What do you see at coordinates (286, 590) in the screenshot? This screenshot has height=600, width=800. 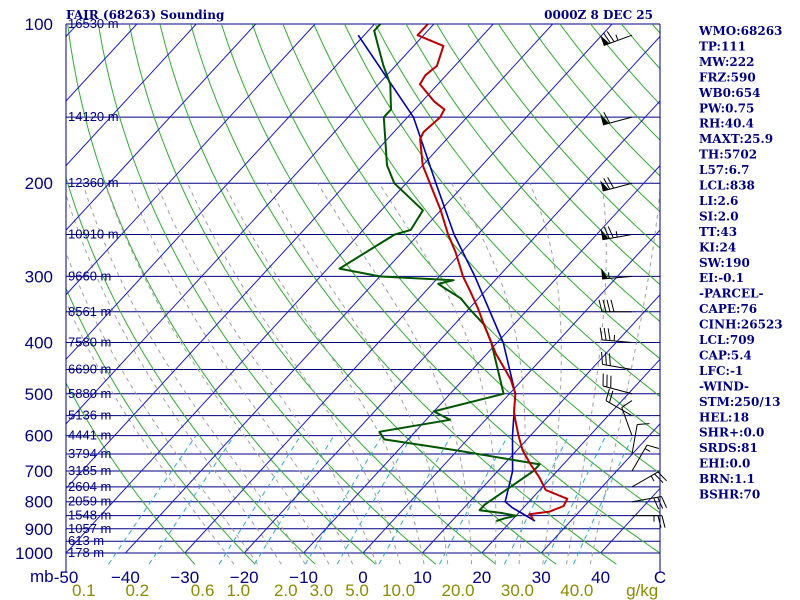 I see `mixing-ratio-label: 2.0` at bounding box center [286, 590].